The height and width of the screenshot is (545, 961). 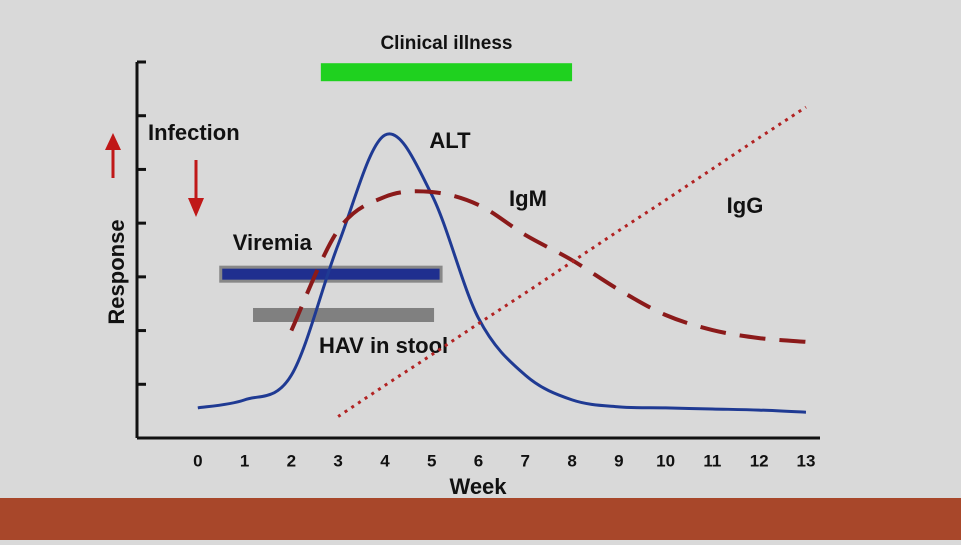 What do you see at coordinates (446, 43) in the screenshot?
I see `interval-label: Clinical illness` at bounding box center [446, 43].